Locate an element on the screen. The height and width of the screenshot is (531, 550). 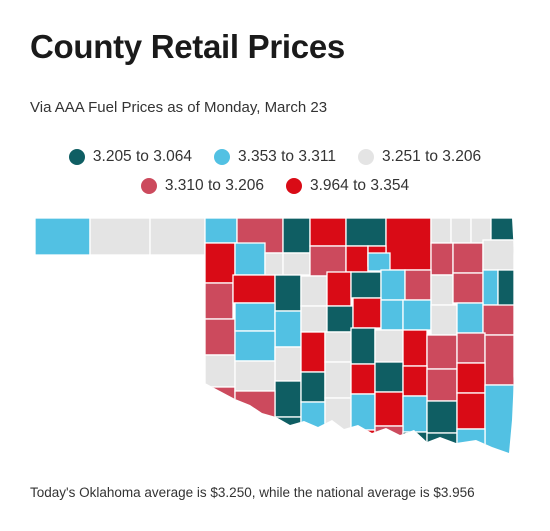
county-alfalfa is located at coordinates (296, 236).